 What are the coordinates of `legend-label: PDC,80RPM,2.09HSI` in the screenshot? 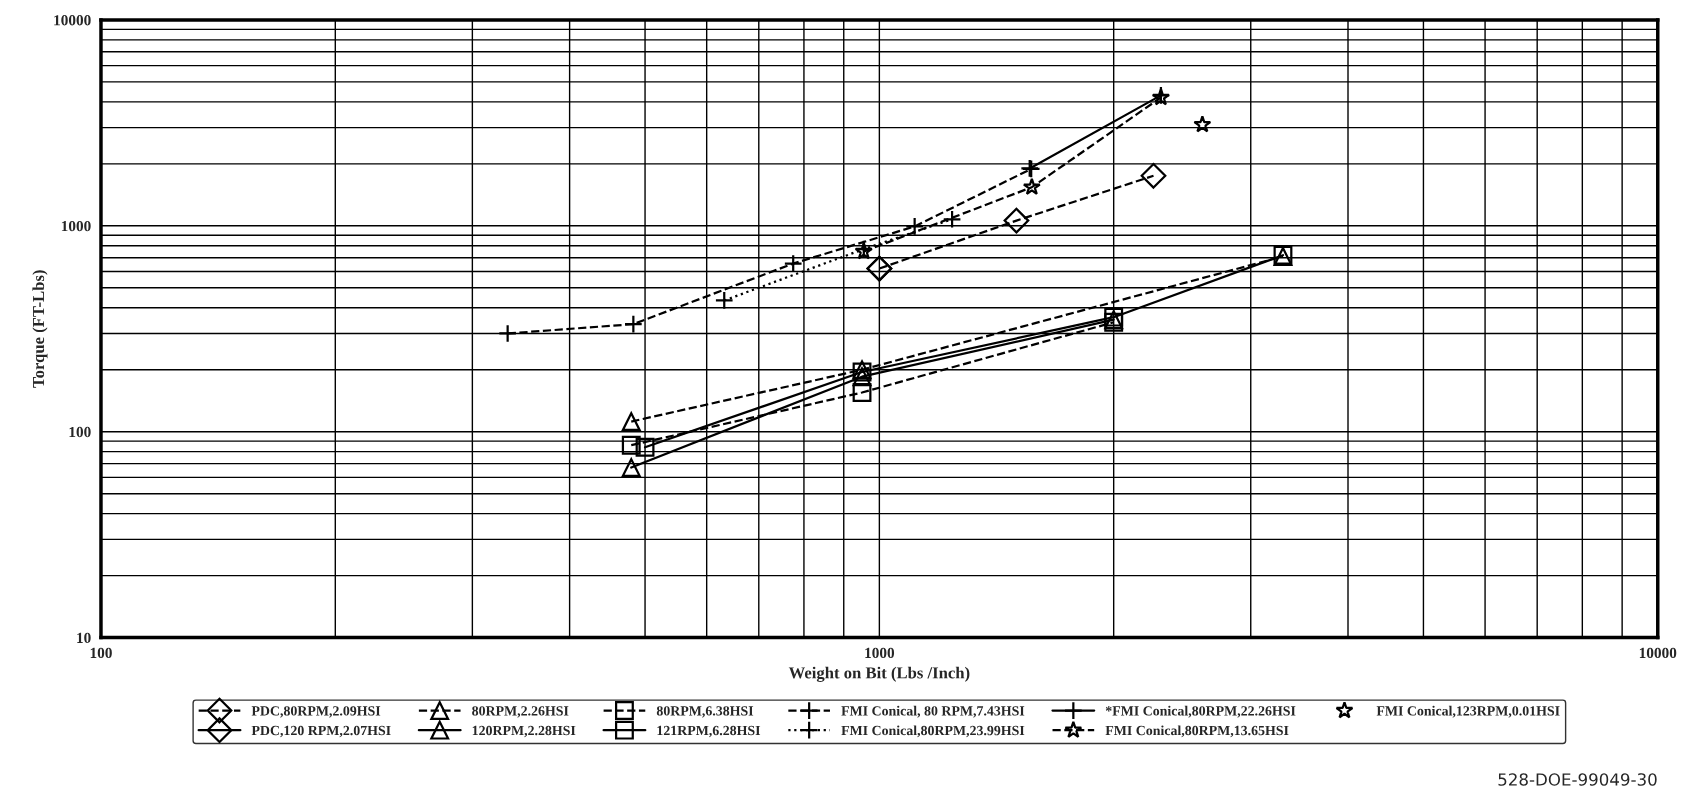 It's located at (316, 712).